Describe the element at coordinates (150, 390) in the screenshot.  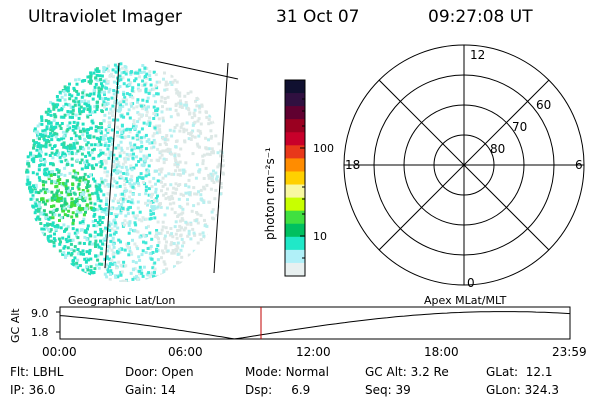
I see `status-gain: Gain: 14` at that location.